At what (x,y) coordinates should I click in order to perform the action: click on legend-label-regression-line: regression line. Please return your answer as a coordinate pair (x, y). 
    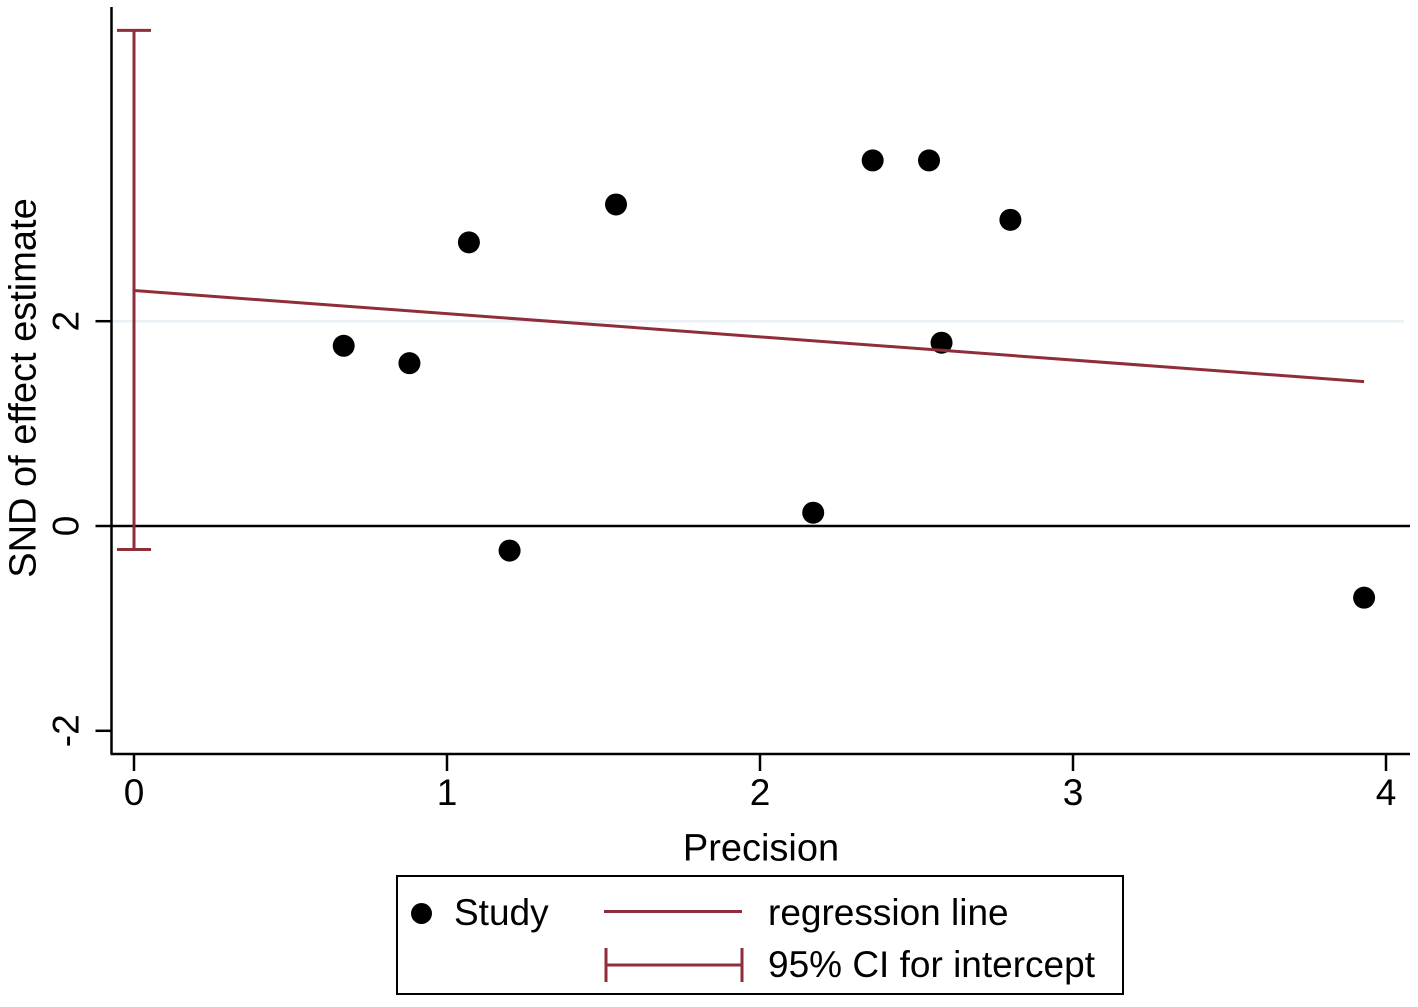
    Looking at the image, I should click on (888, 912).